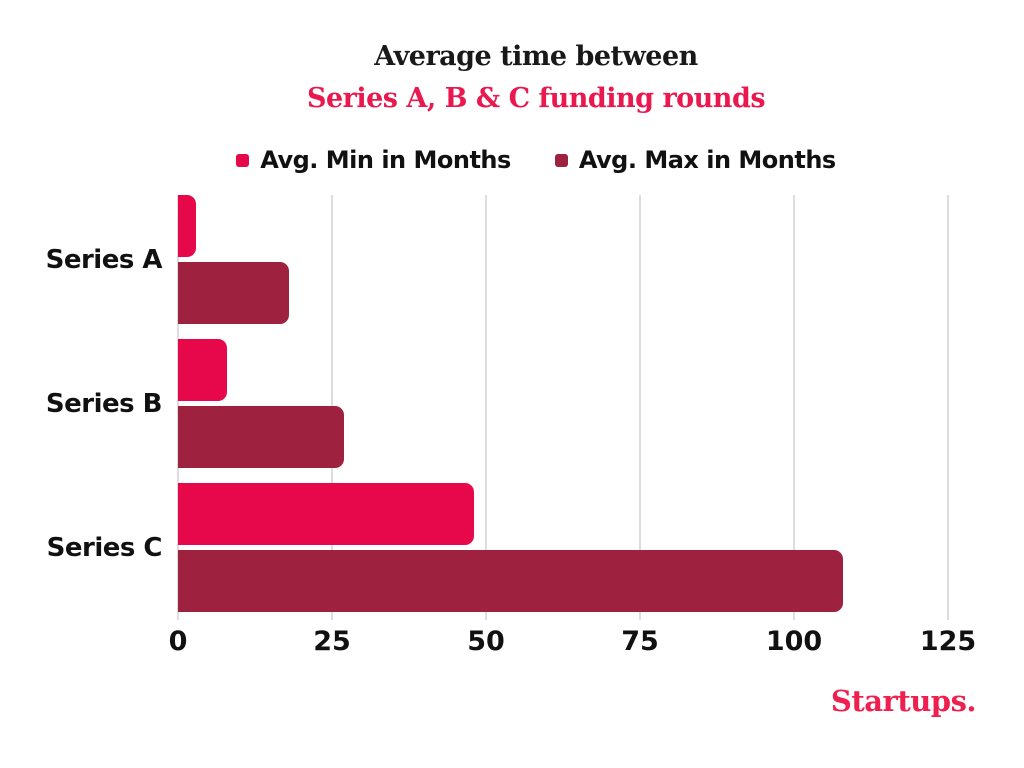  Describe the element at coordinates (187, 226) in the screenshot. I see `bar-series-a-min` at that location.